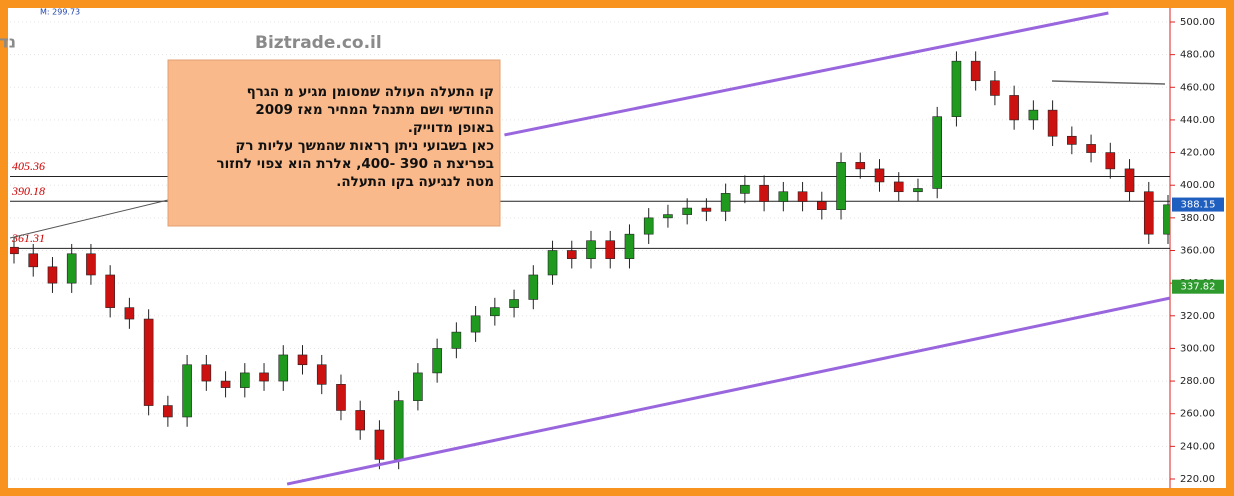 The width and height of the screenshot is (1234, 496). What do you see at coordinates (1197, 381) in the screenshot?
I see `y-tick-label: 280.00` at bounding box center [1197, 381].